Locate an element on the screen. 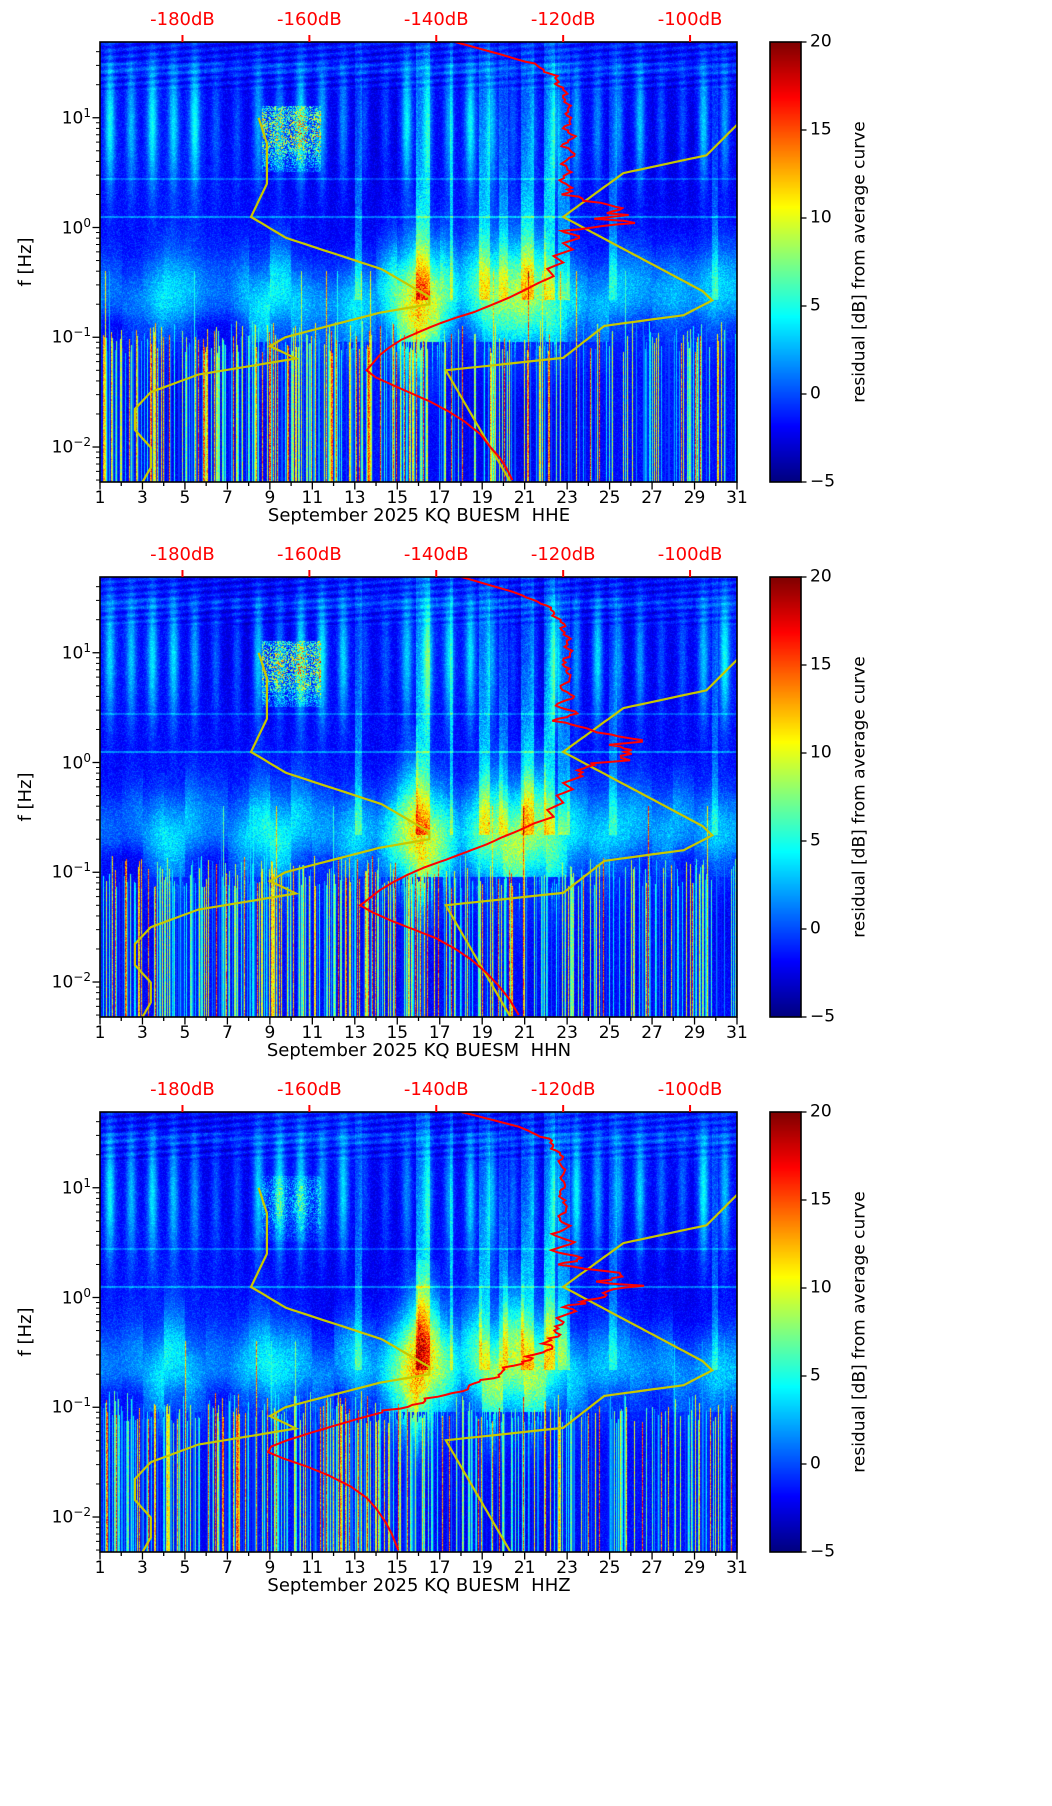 The width and height of the screenshot is (1052, 1806). x-axis-title: September 2025 KQ BUESM HHE is located at coordinates (419, 515).